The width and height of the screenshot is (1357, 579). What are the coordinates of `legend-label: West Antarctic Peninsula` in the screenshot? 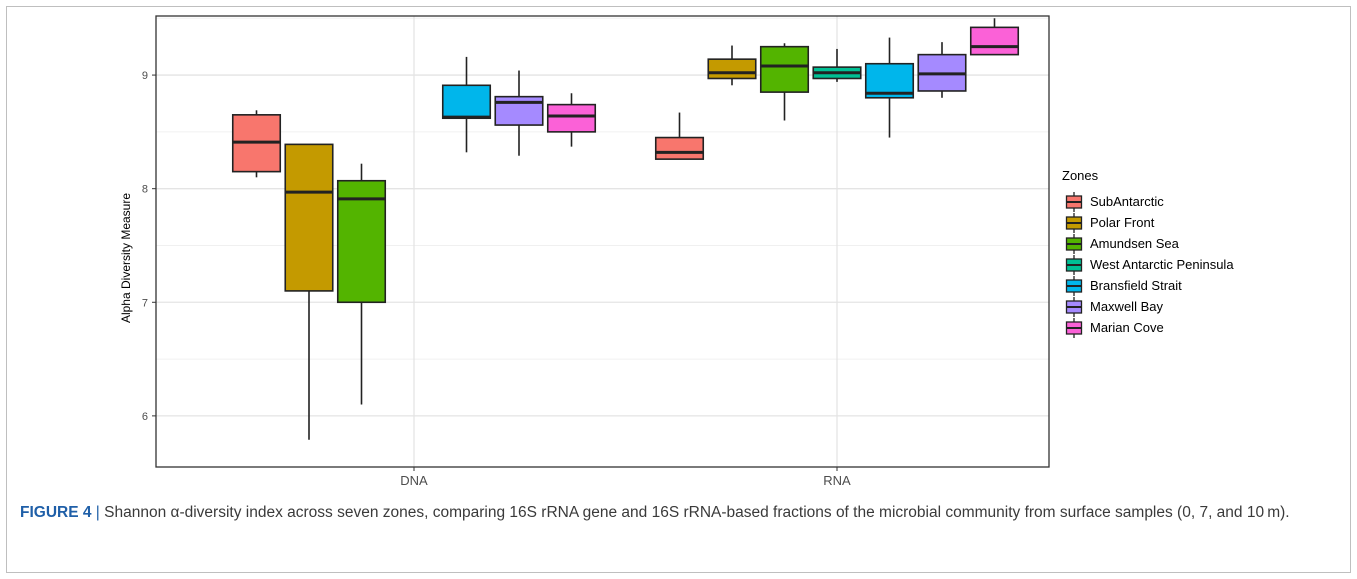 It's located at (1162, 264).